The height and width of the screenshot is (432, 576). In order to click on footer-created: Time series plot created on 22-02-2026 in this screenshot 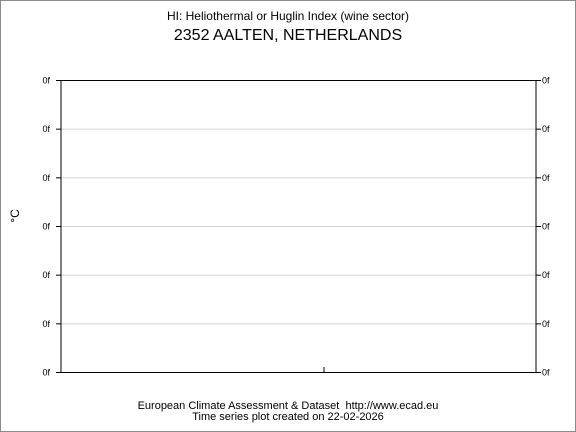, I will do `click(288, 417)`.